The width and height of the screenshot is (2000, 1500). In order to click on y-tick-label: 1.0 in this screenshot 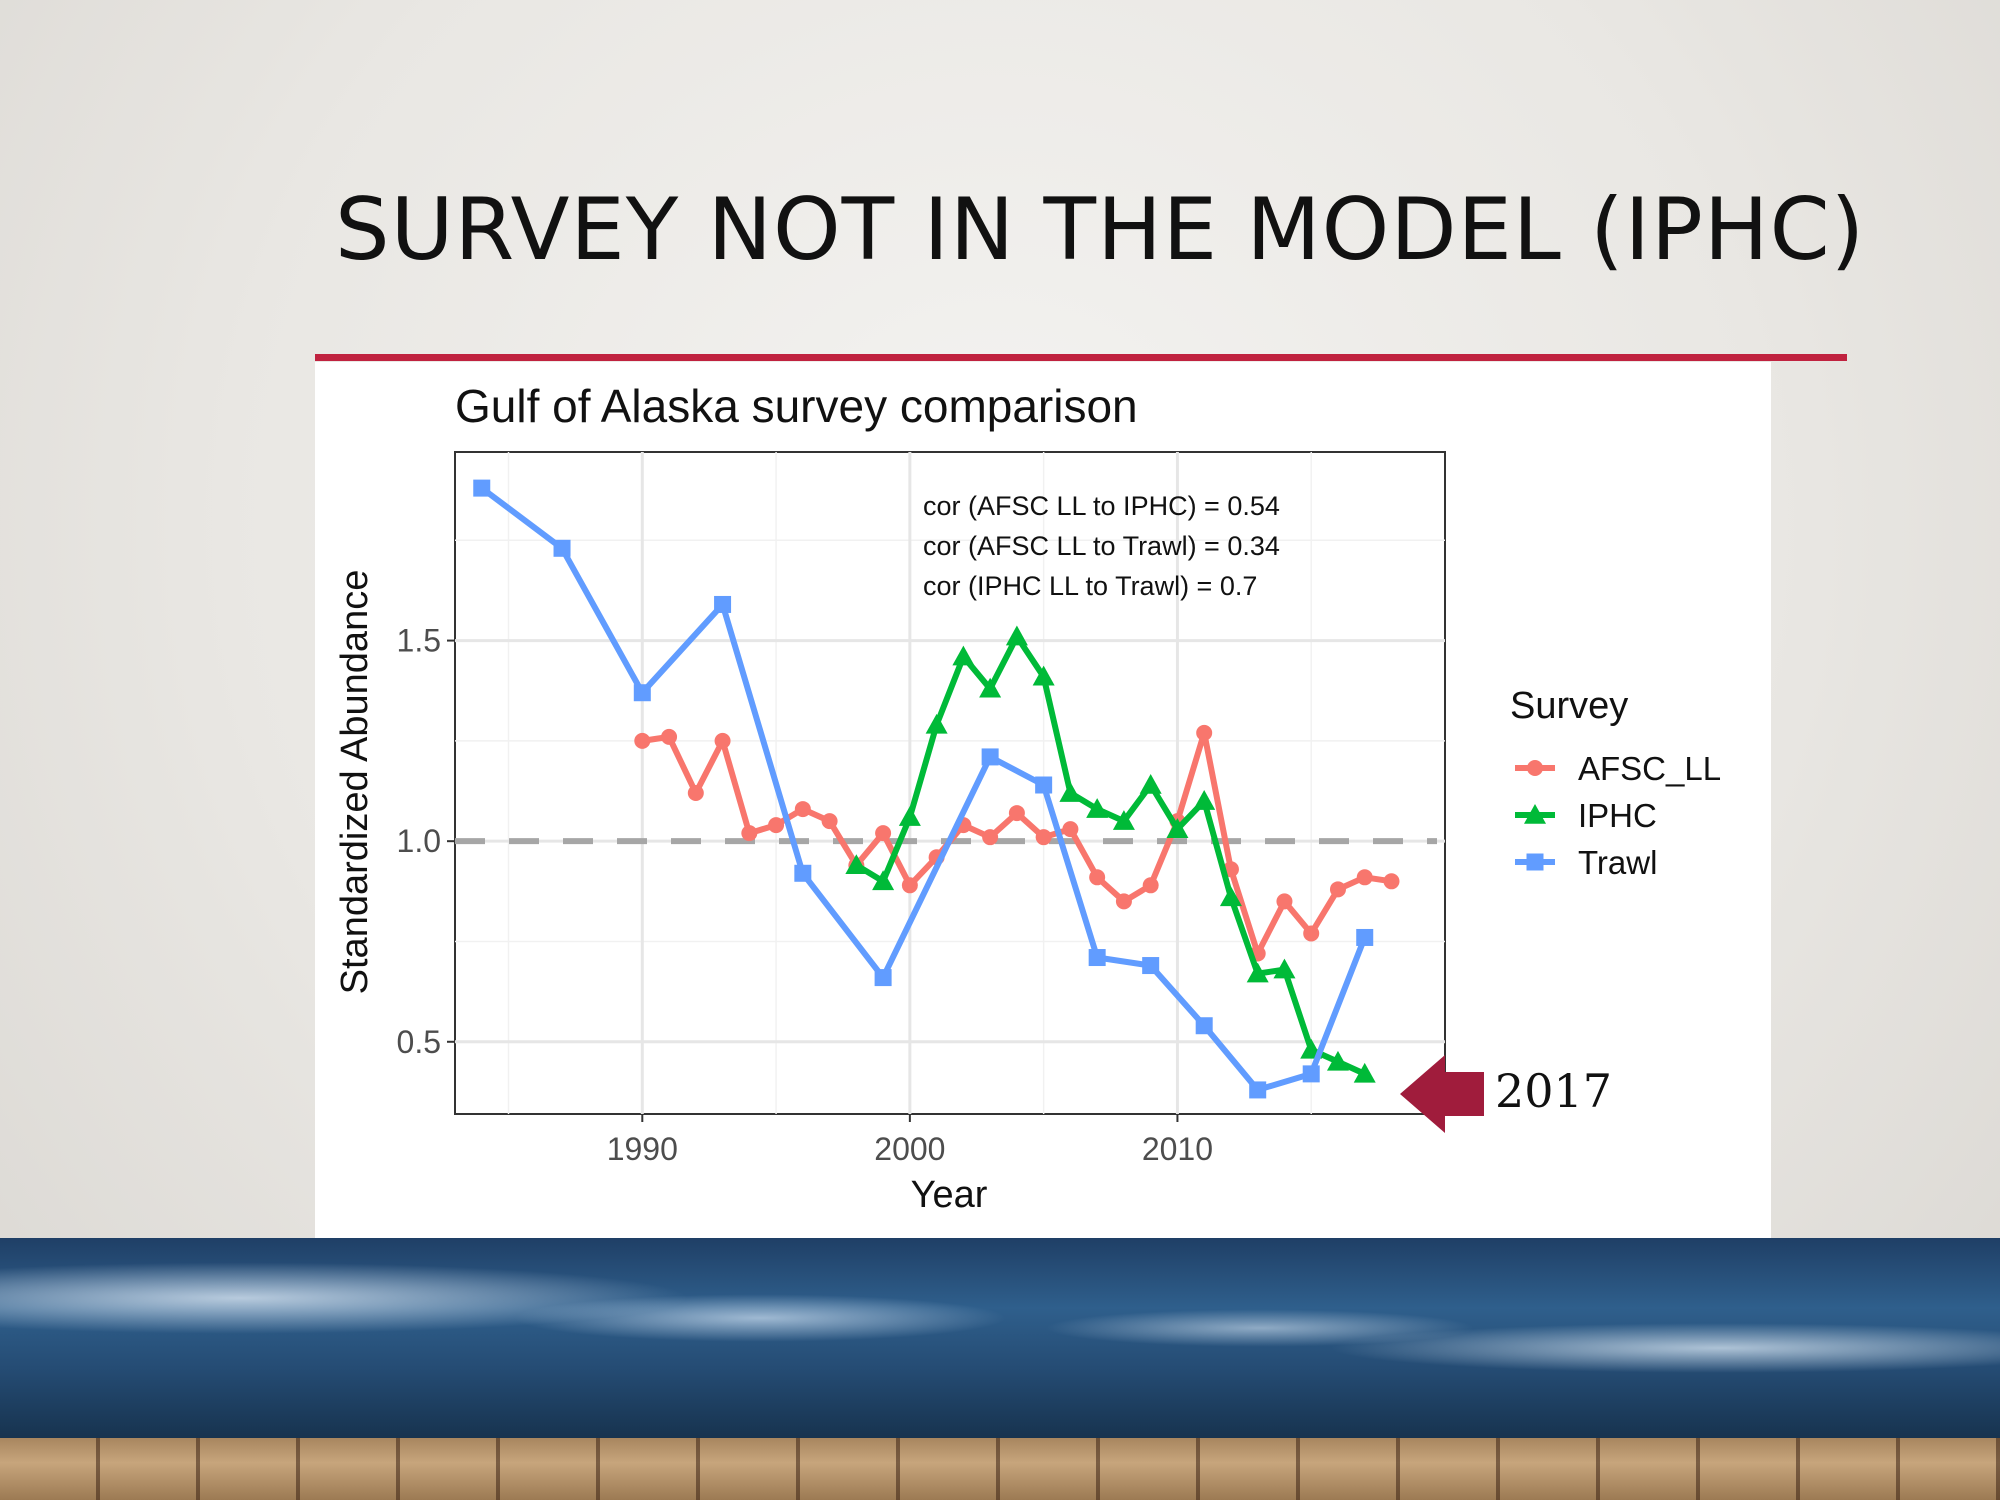, I will do `click(419, 841)`.